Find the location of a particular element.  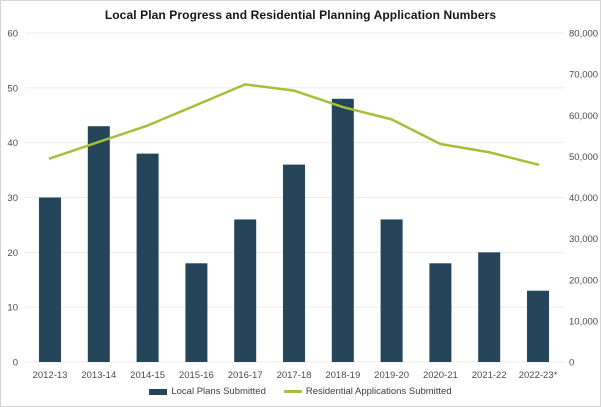

x-axis-tick: 2022-23* is located at coordinates (538, 375).